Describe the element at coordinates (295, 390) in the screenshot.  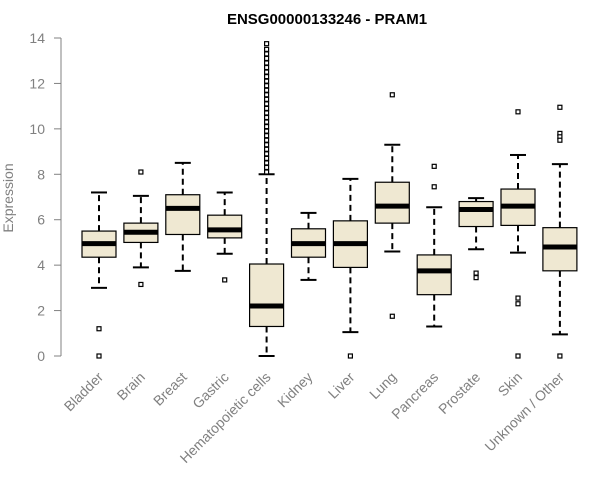
I see `x-tick-label: Kidney` at that location.